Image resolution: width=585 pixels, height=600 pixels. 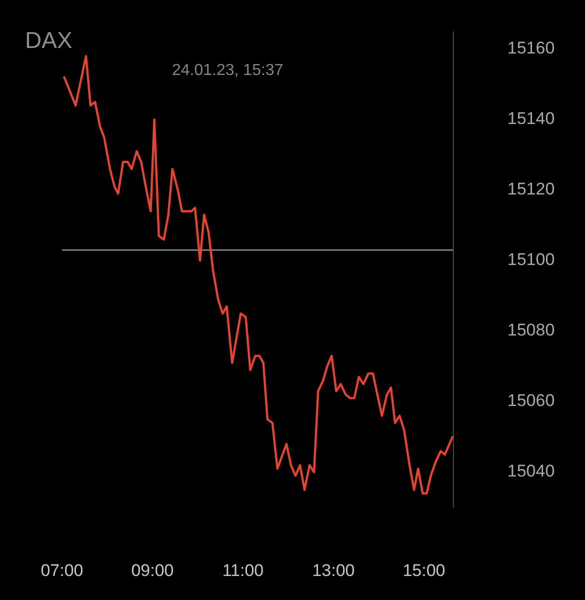 I want to click on y-tick-label: 15160, so click(x=531, y=48).